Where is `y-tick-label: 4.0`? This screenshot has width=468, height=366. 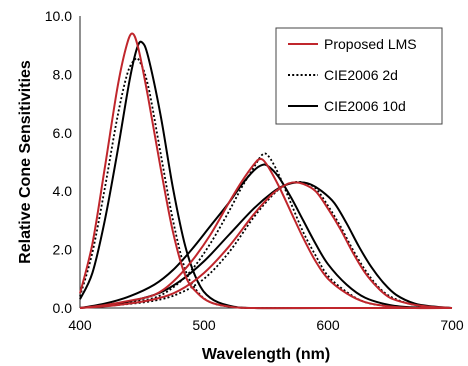
y-tick-label: 4.0 is located at coordinates (63, 191).